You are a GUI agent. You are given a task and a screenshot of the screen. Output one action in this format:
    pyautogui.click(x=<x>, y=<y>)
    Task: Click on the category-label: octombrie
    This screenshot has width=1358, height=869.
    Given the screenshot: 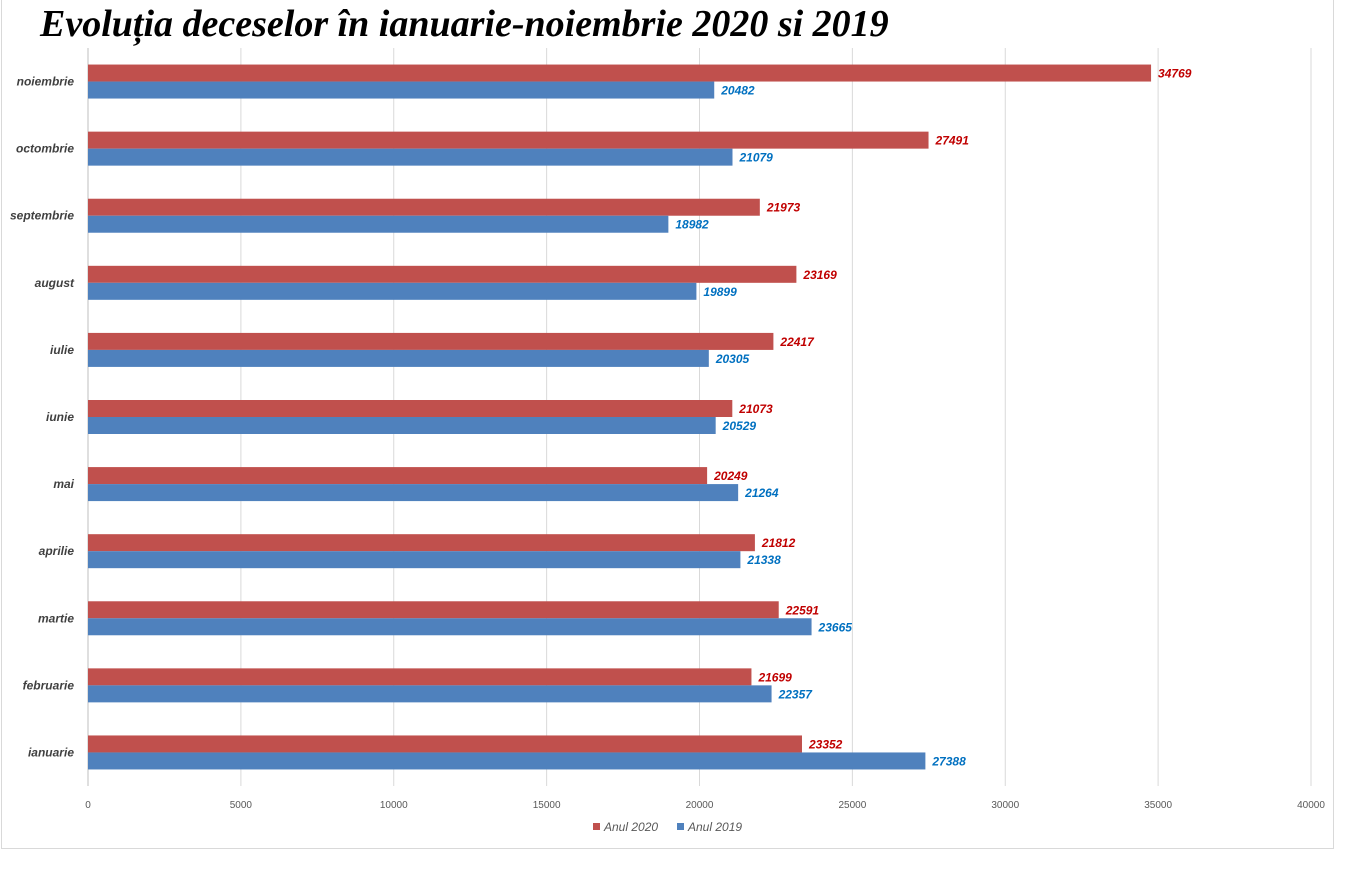 What is the action you would take?
    pyautogui.click(x=45, y=149)
    